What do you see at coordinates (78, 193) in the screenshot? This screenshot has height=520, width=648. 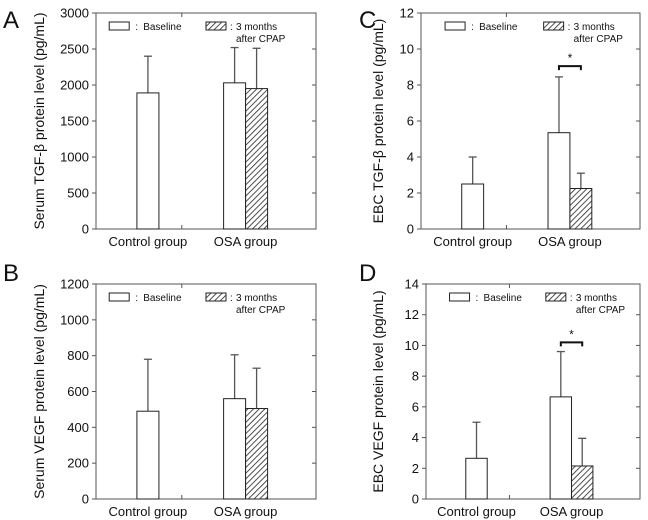 I see `y-tick-label: 500` at bounding box center [78, 193].